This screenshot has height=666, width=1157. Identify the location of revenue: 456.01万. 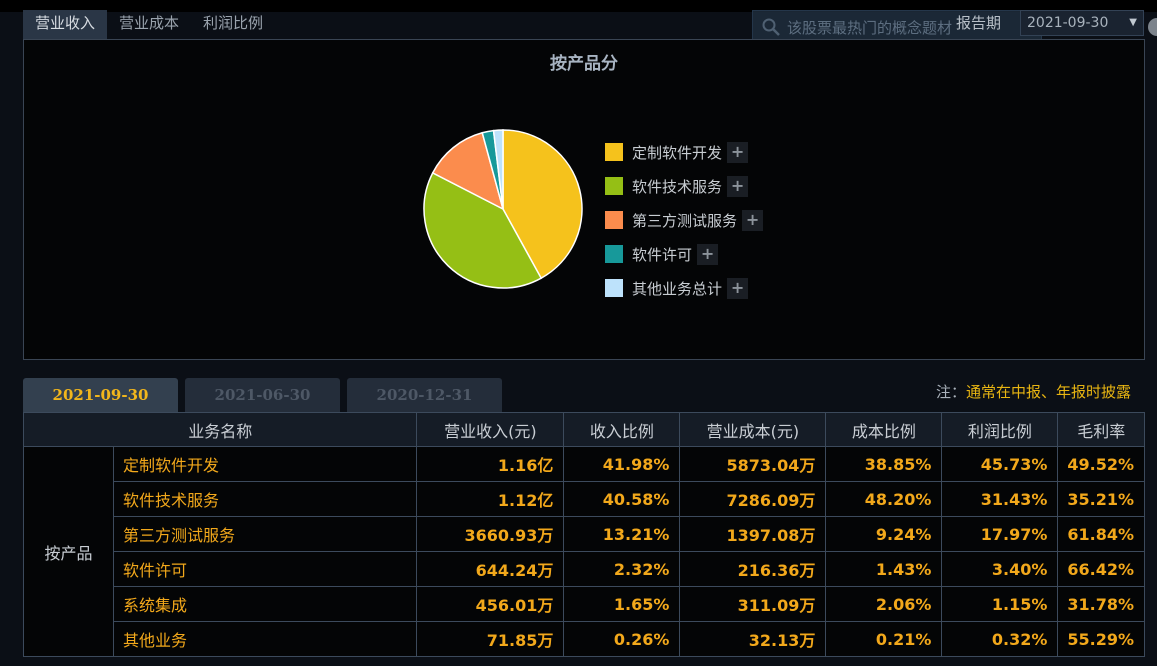
(490, 604).